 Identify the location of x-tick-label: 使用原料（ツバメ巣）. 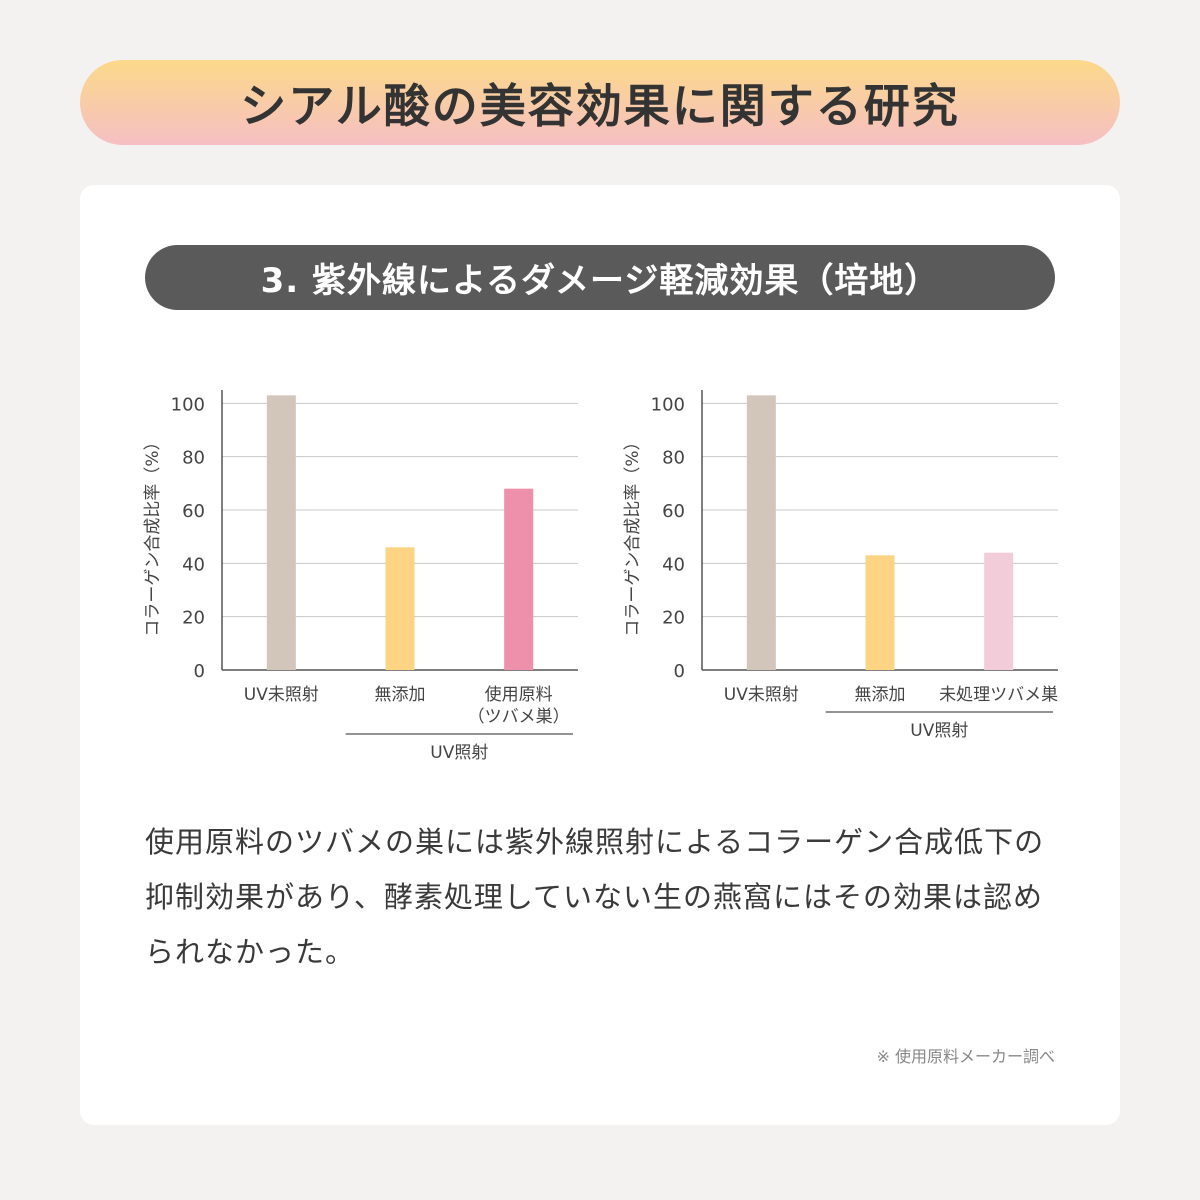
(519, 705).